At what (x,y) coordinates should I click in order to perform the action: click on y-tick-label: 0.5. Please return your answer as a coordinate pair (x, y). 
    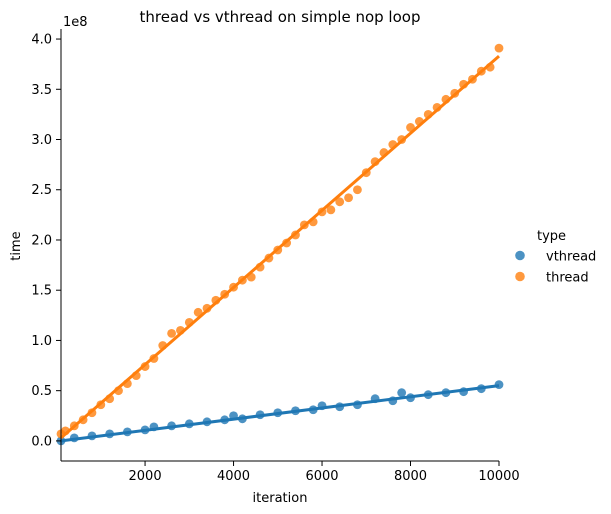
    Looking at the image, I should click on (41, 391).